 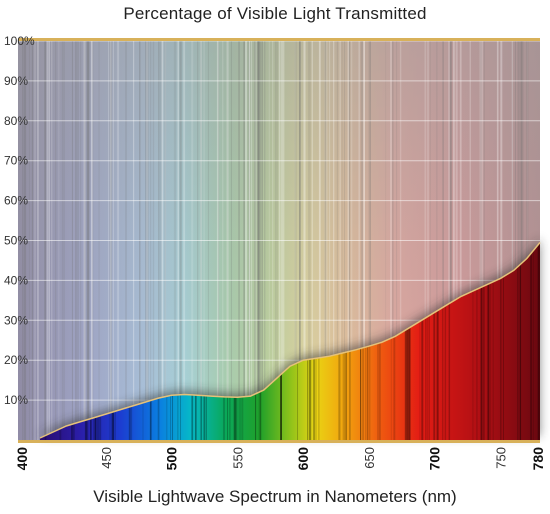 What do you see at coordinates (22, 459) in the screenshot?
I see `x-tick-label: 400` at bounding box center [22, 459].